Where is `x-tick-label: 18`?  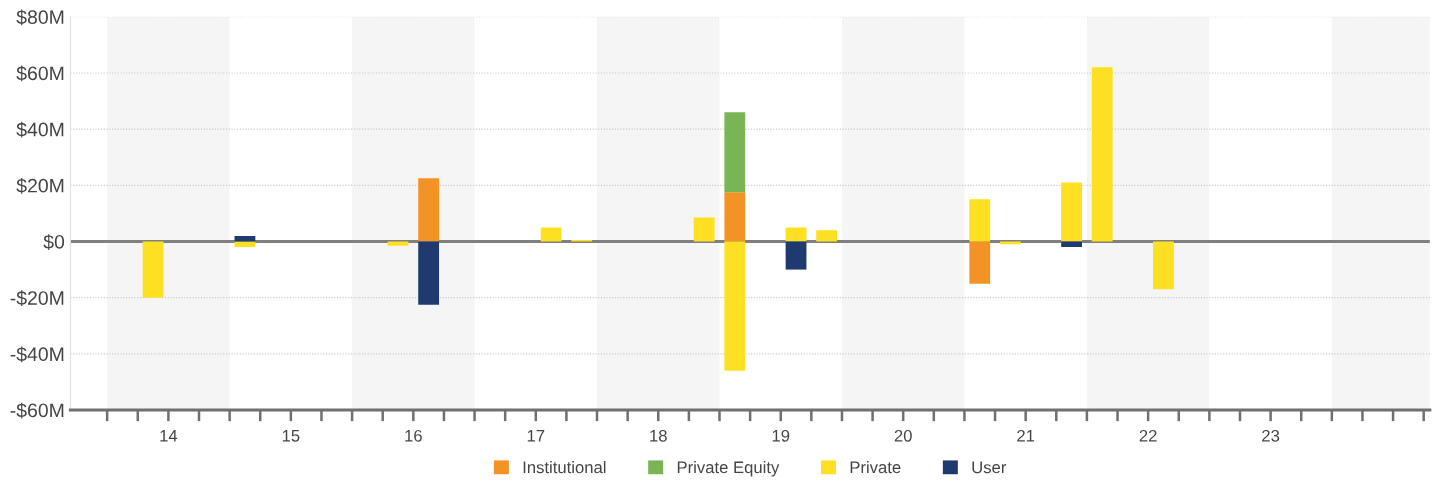 x-tick-label: 18 is located at coordinates (658, 435).